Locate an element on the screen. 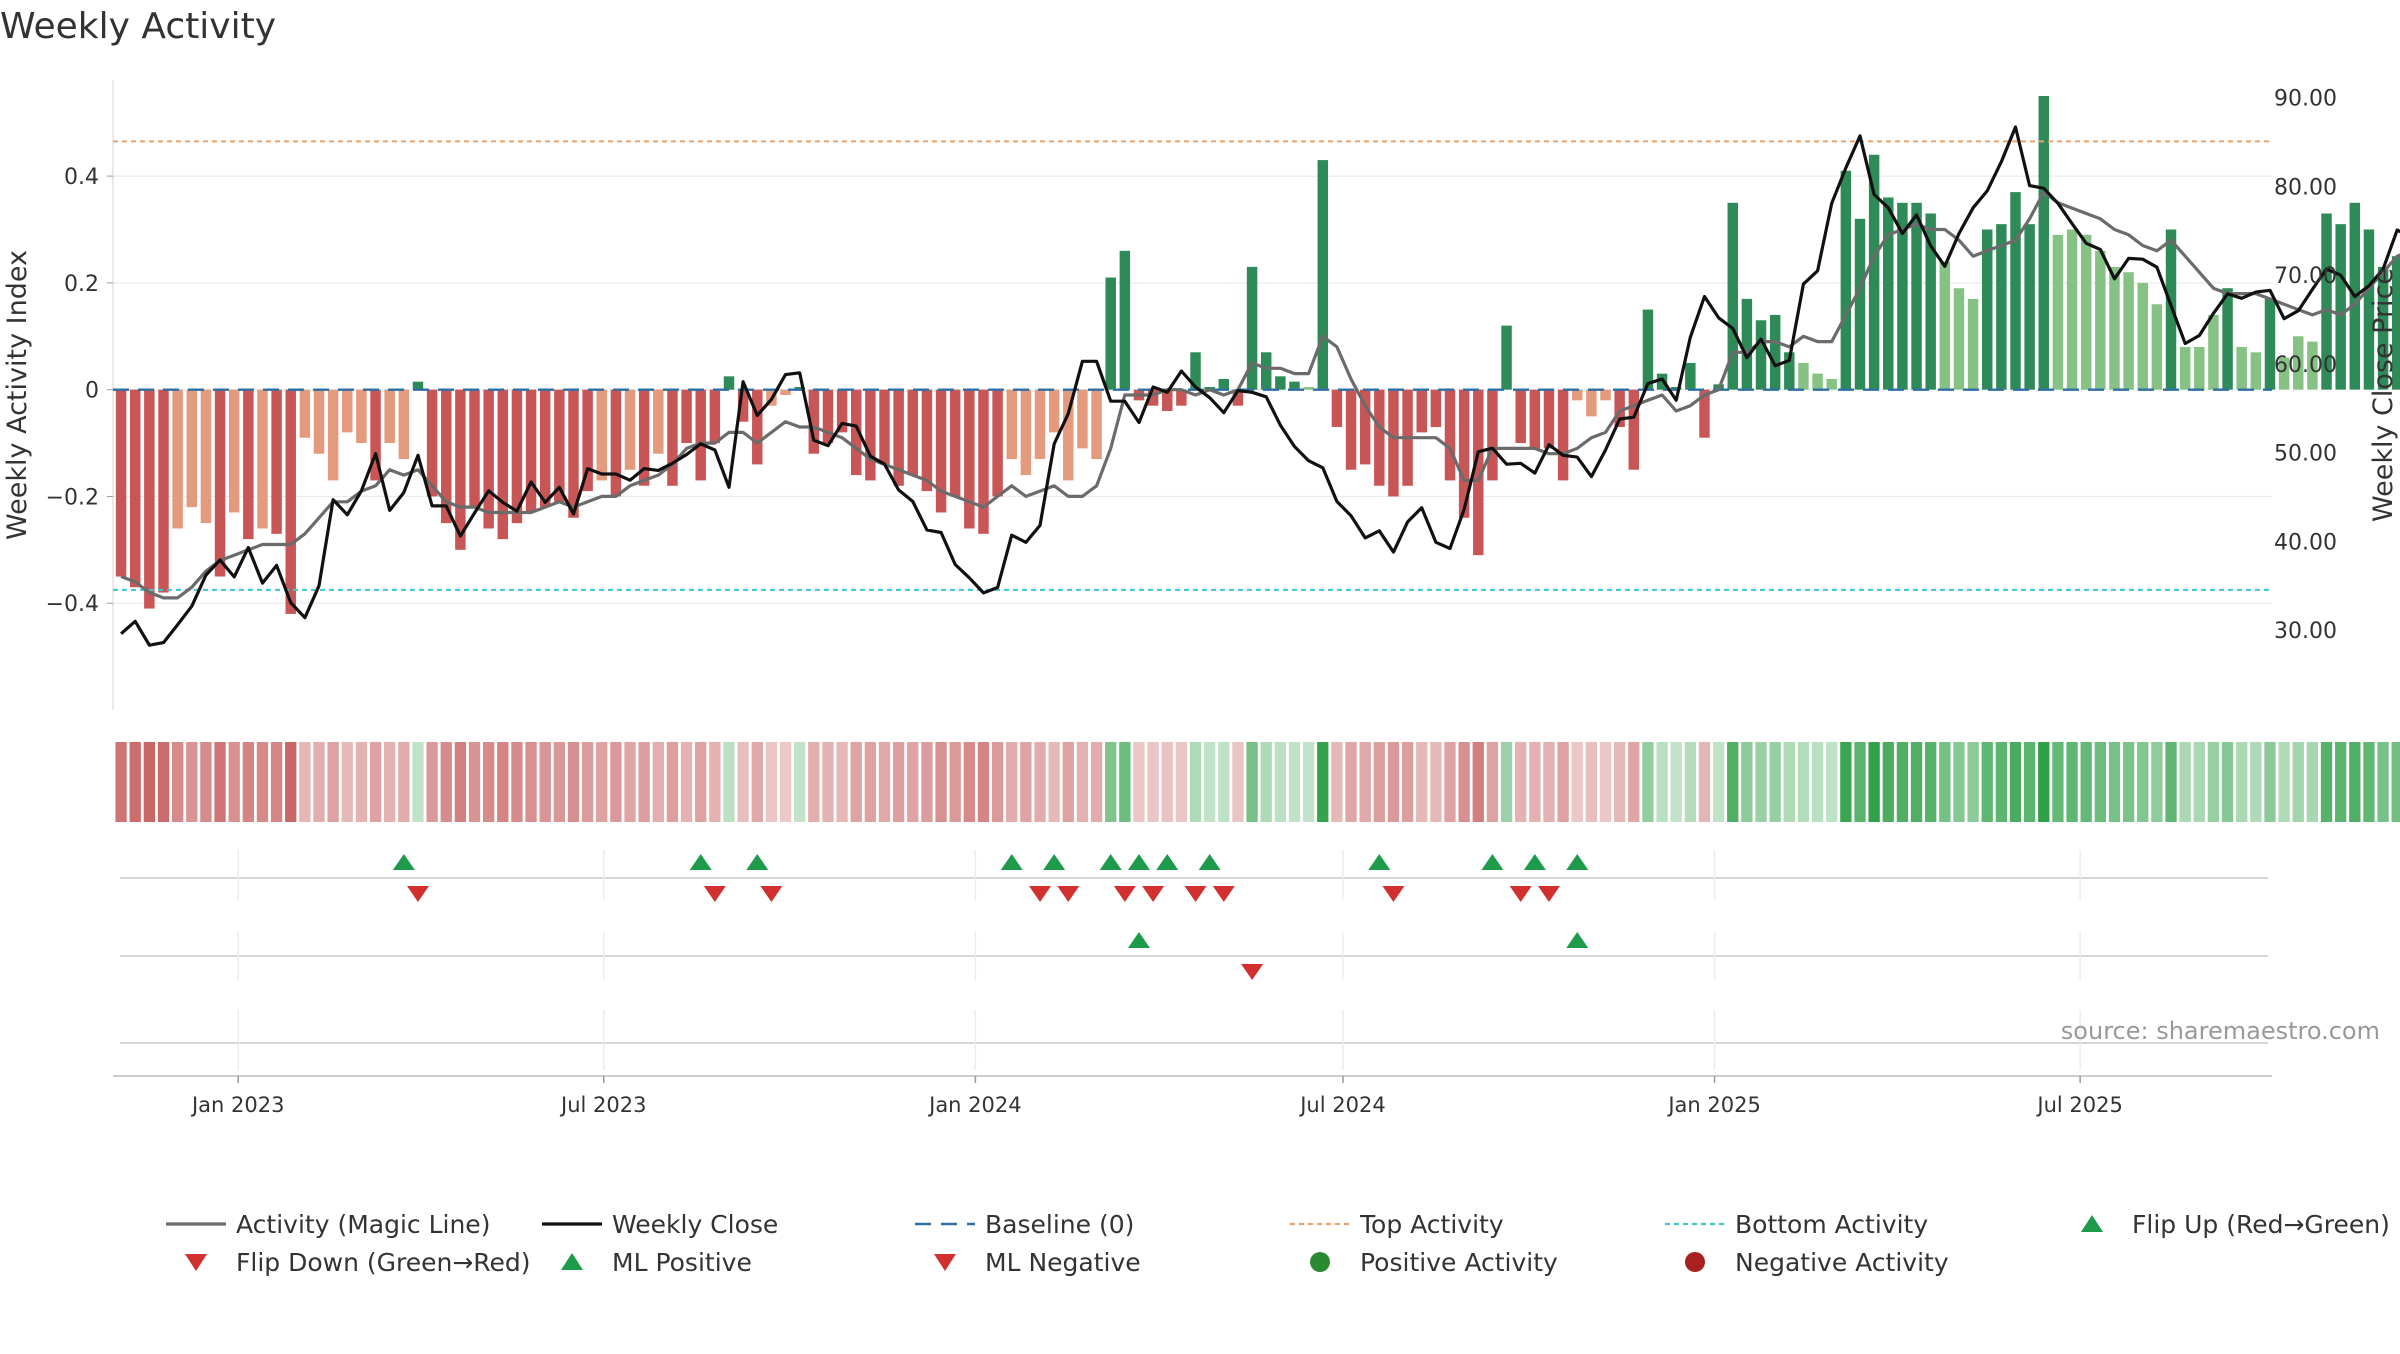 This screenshot has height=1354, width=2400. source-label: source: sharemaestro.com is located at coordinates (2220, 1031).